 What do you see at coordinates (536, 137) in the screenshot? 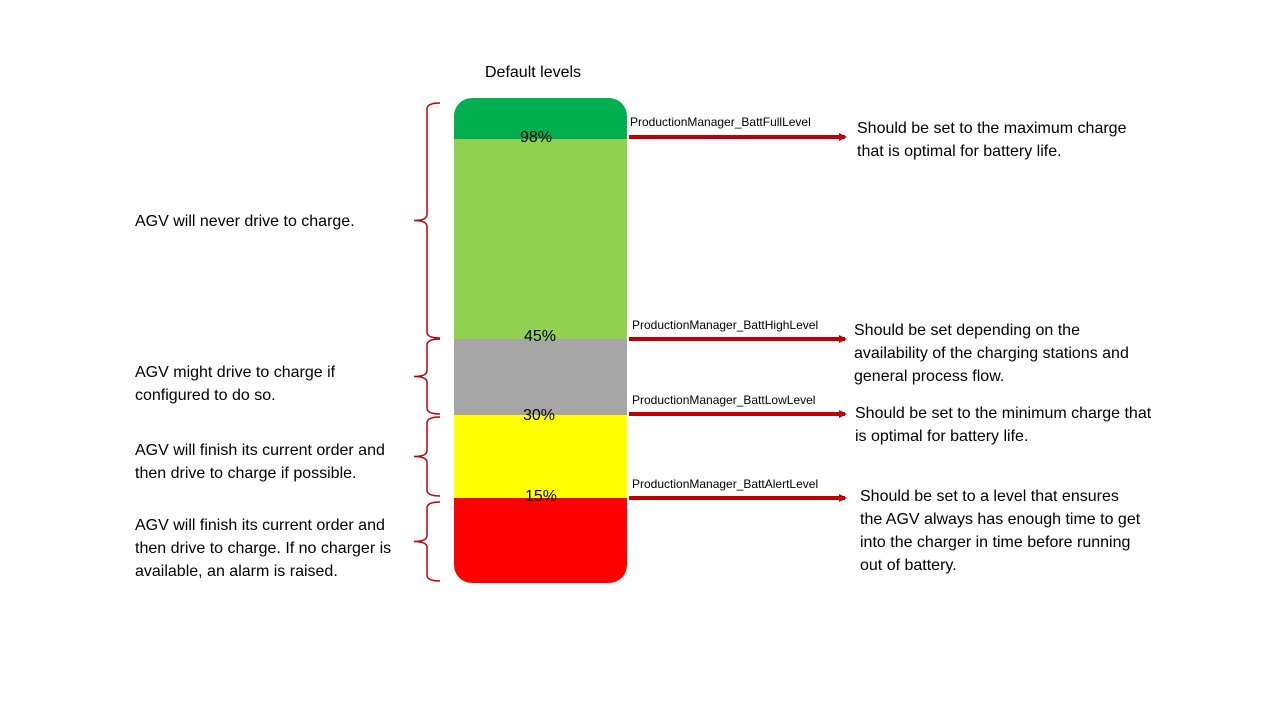
I see `level-percent-full: 98%` at bounding box center [536, 137].